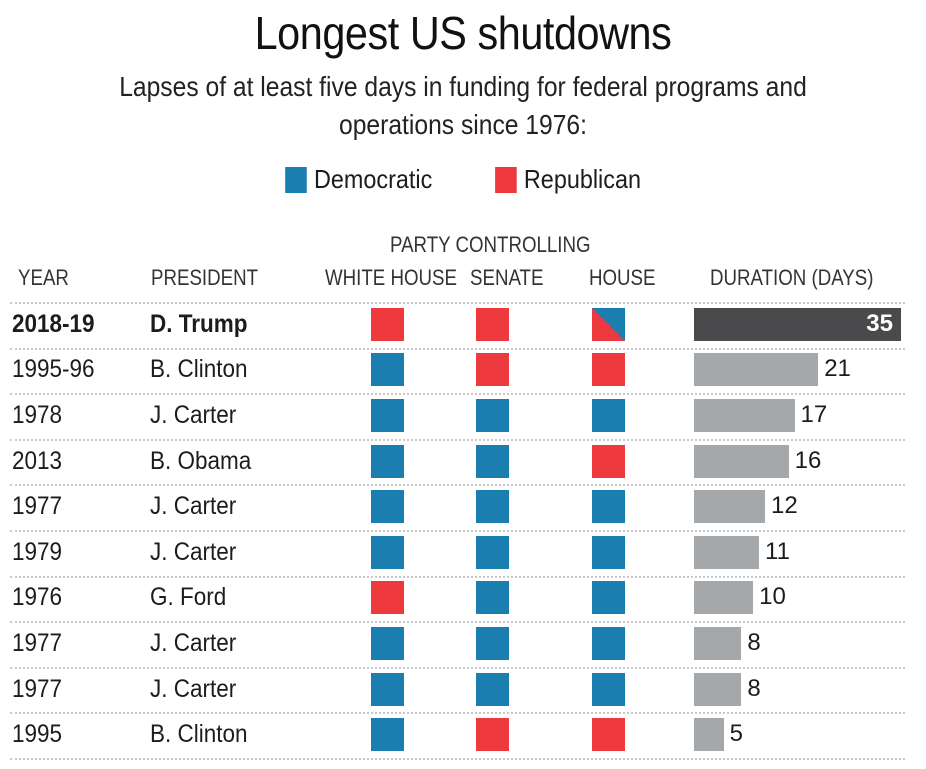  What do you see at coordinates (296, 179) in the screenshot?
I see `democratic-swatch` at bounding box center [296, 179].